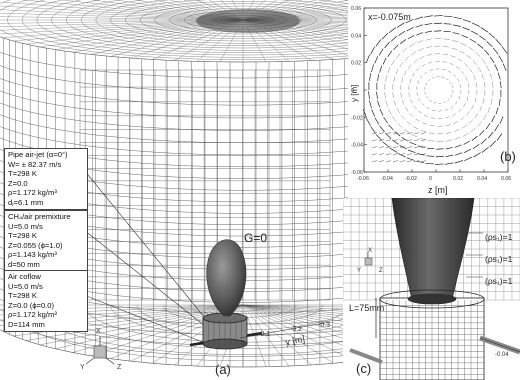  I want to click on triad-c-x-label: X, so click(370, 251).